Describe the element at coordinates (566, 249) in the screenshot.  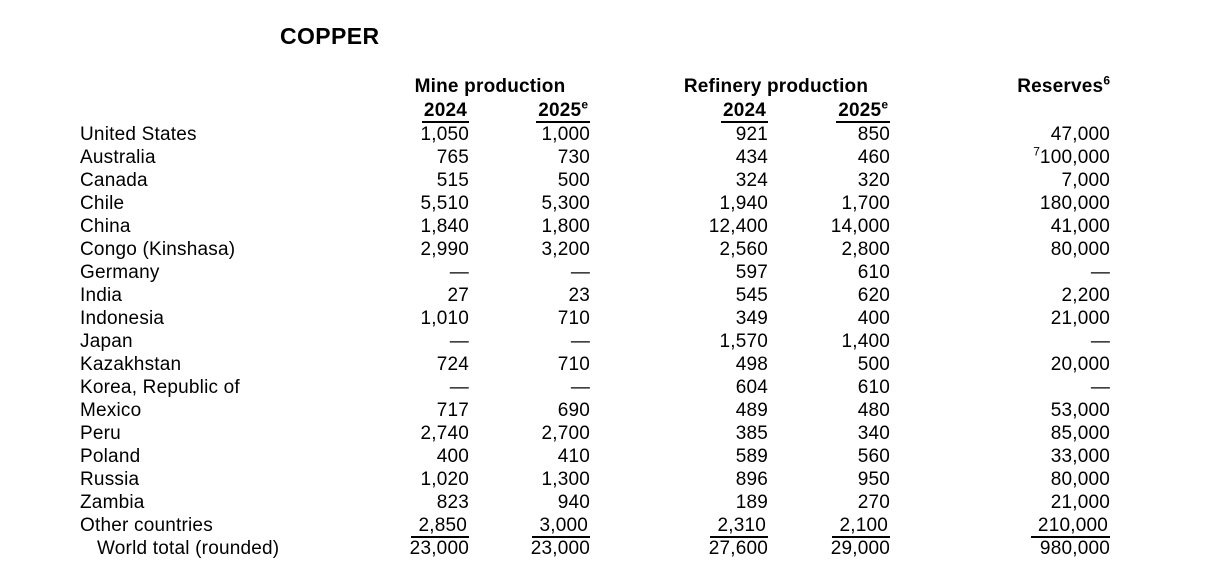
I see `mine-2025-value: 3,200` at that location.